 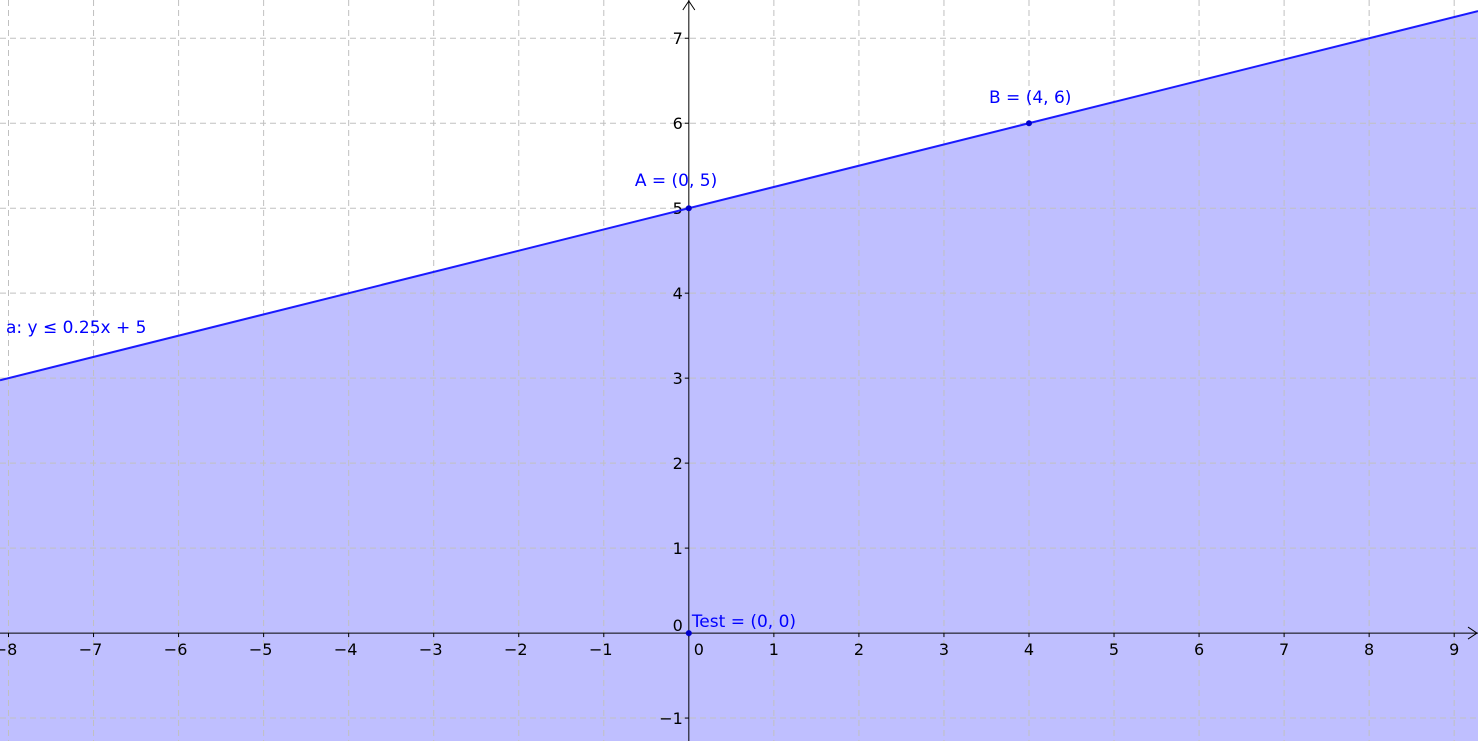 What do you see at coordinates (1472, 633) in the screenshot?
I see `x-axis-arrow-icon` at bounding box center [1472, 633].